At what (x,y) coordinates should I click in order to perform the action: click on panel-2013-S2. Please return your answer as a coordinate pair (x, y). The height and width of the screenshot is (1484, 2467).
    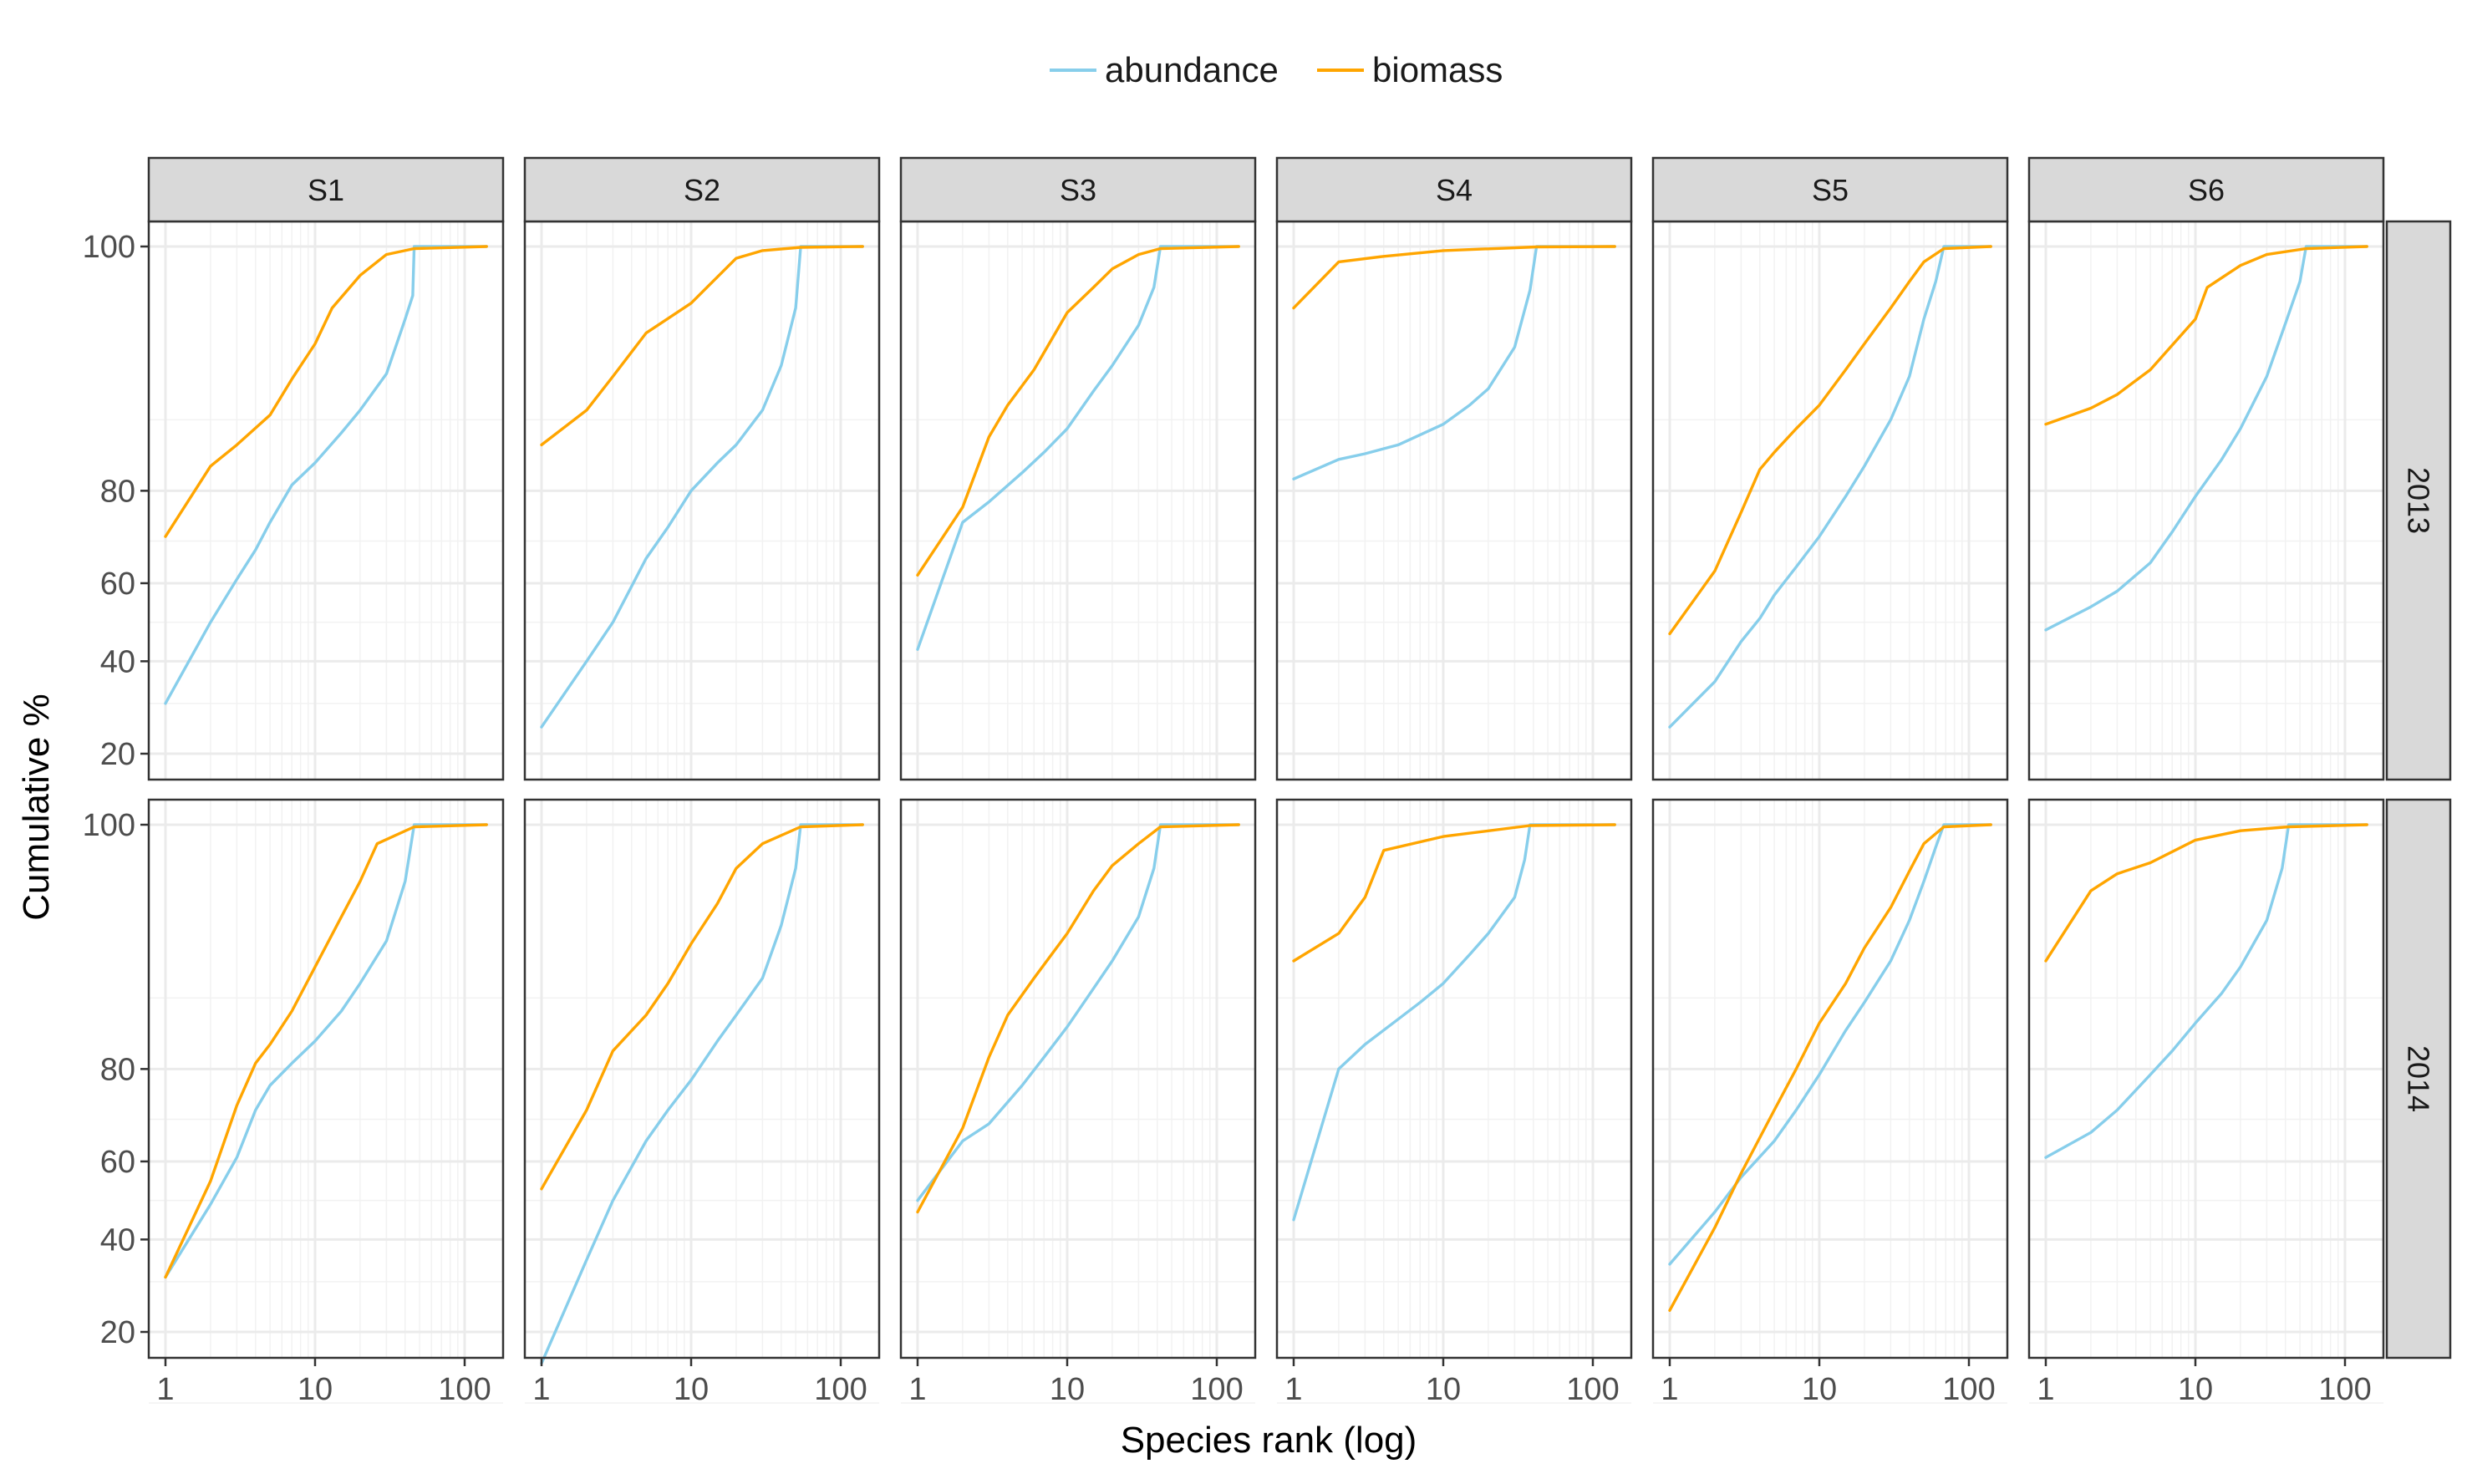
    Looking at the image, I should click on (702, 523).